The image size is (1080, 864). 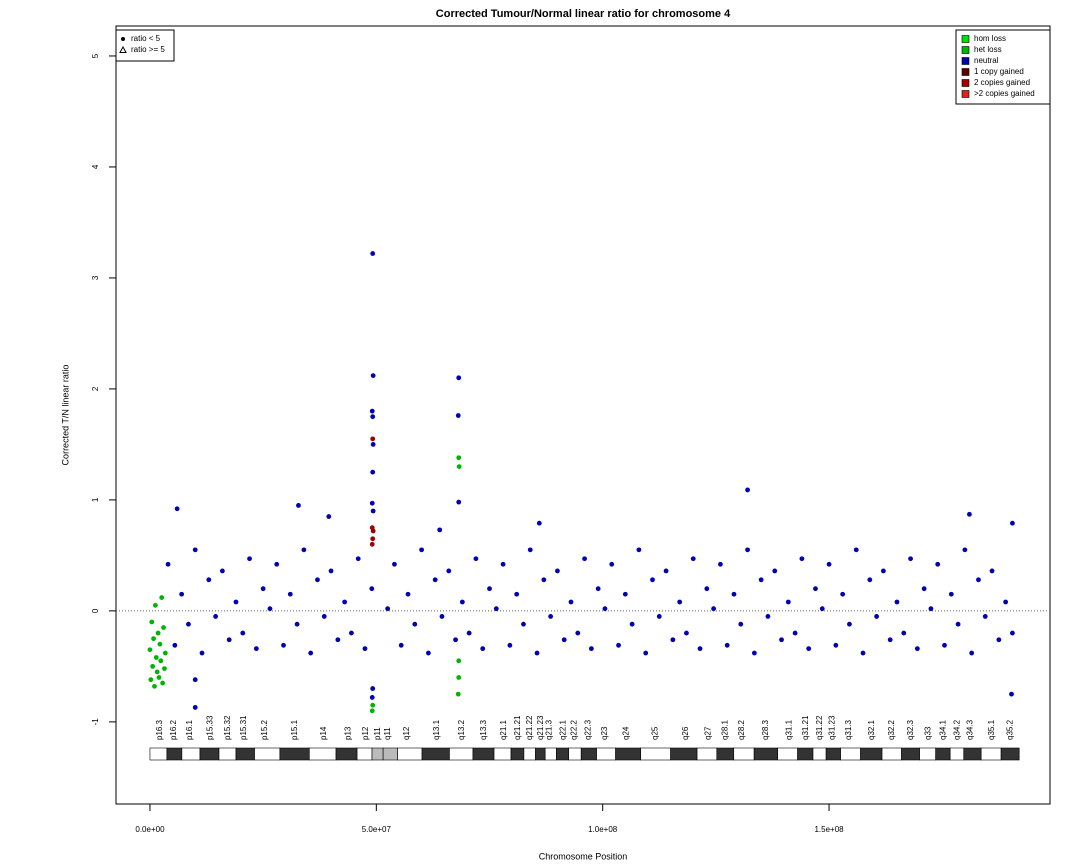 What do you see at coordinates (707, 733) in the screenshot?
I see `band-label: q27` at bounding box center [707, 733].